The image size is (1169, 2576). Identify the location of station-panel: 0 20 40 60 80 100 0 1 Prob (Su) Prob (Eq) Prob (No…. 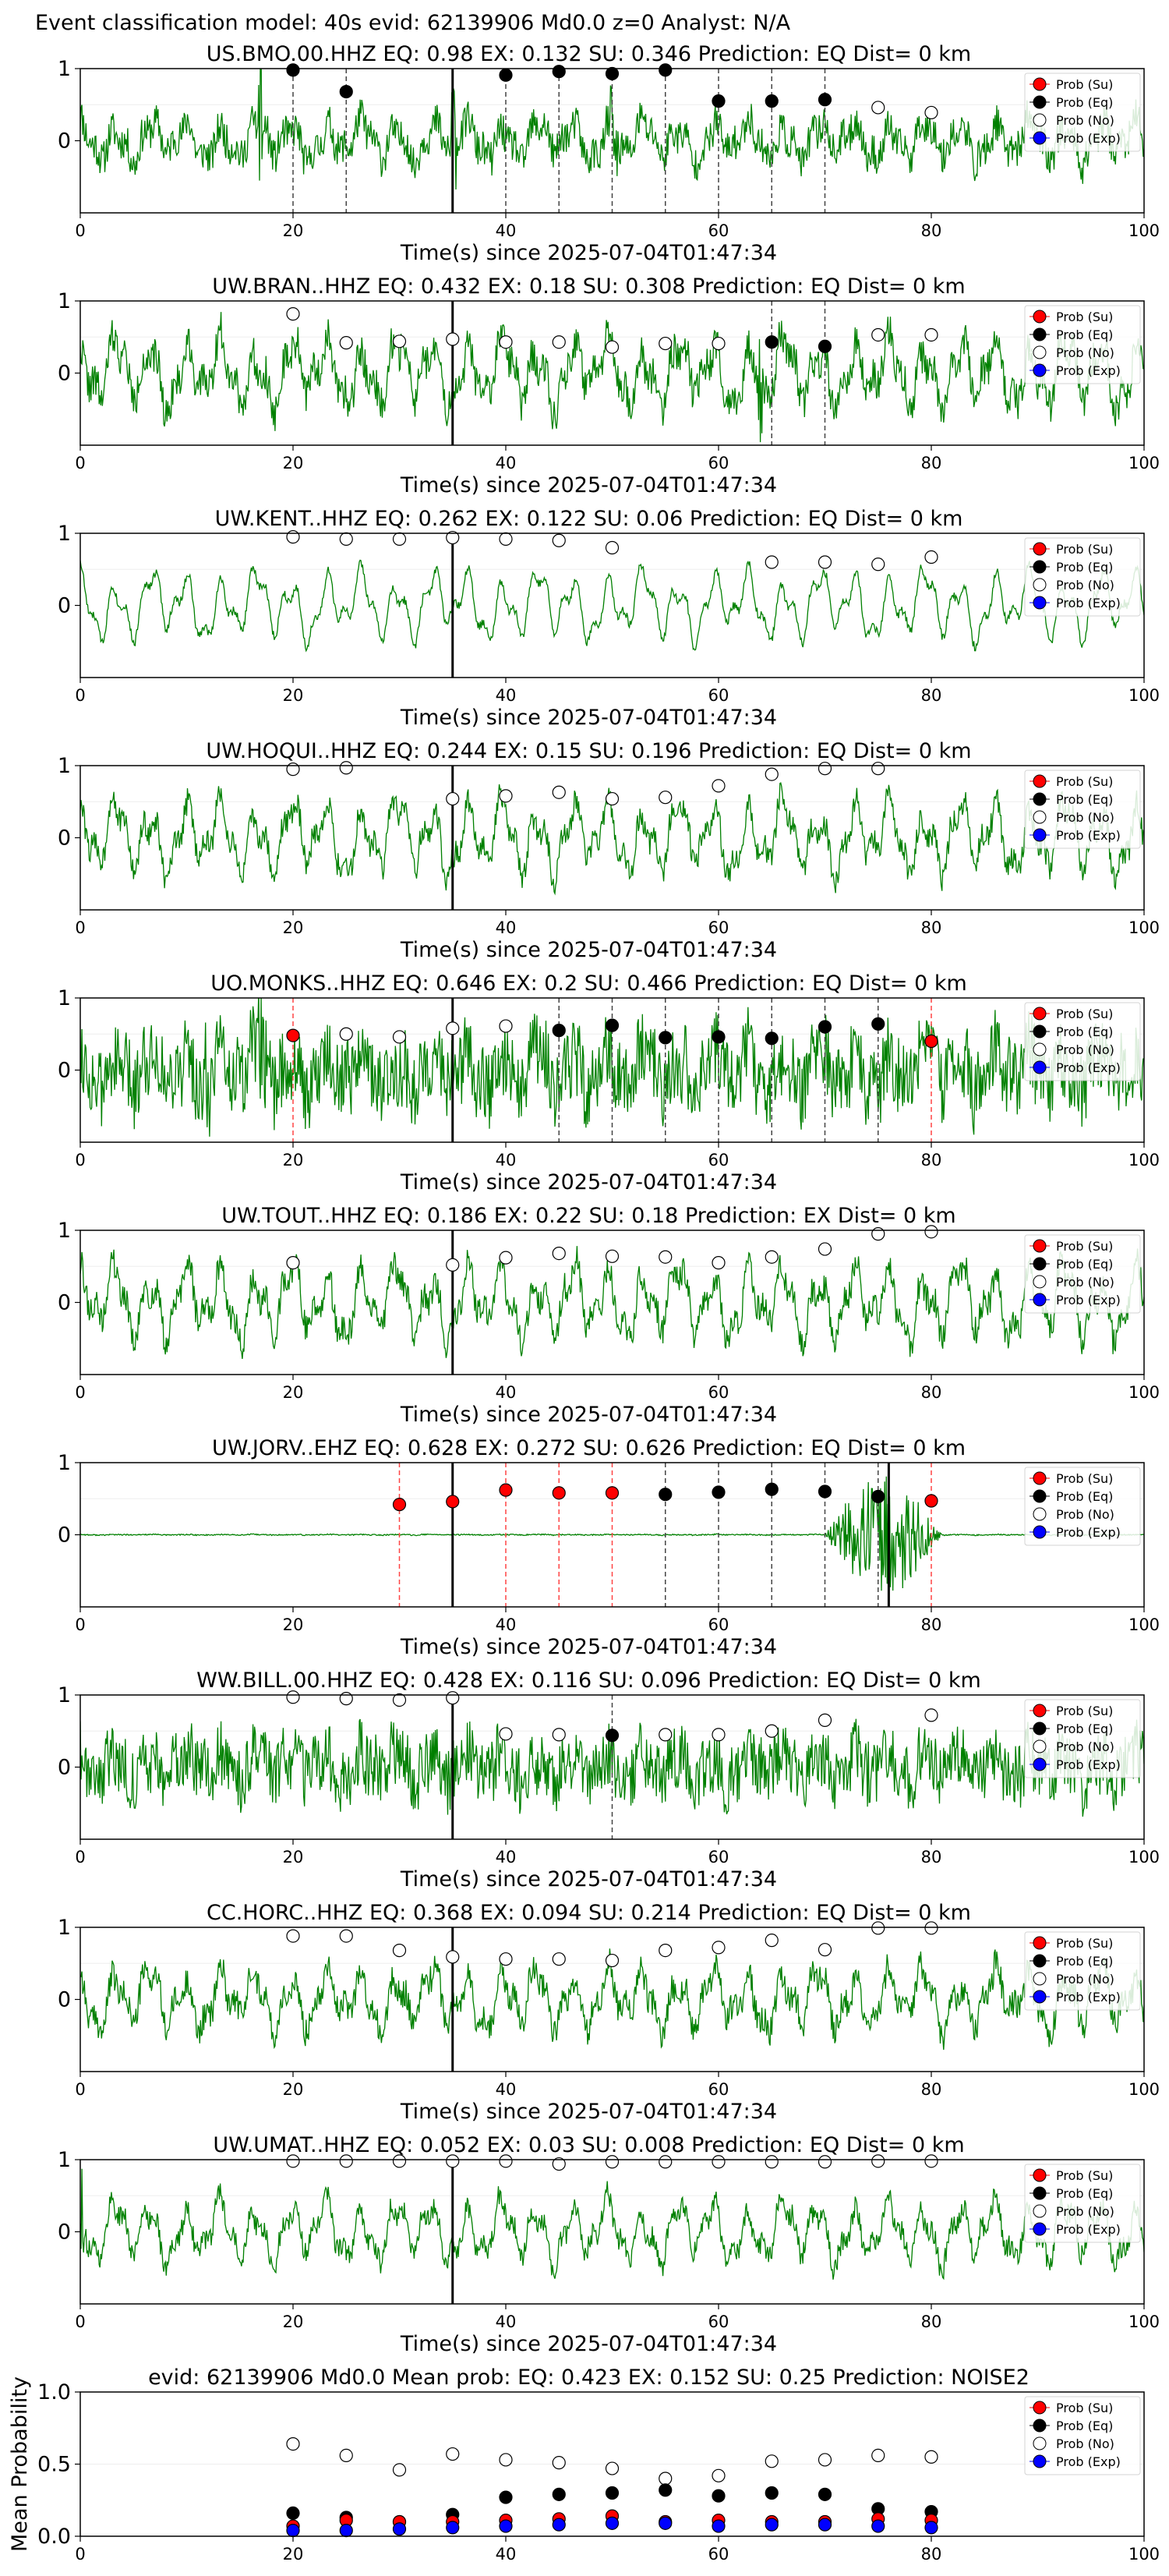
(609, 1547).